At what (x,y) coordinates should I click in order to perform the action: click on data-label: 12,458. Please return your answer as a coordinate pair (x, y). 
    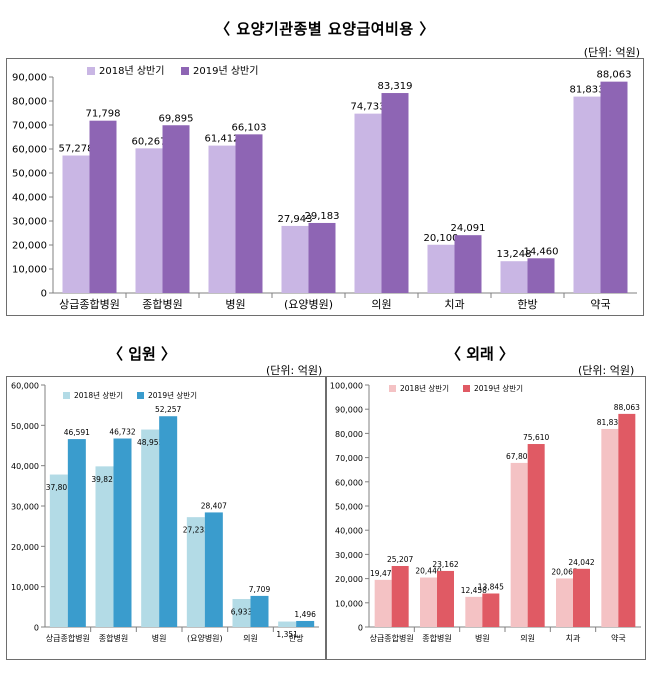
    Looking at the image, I should click on (474, 590).